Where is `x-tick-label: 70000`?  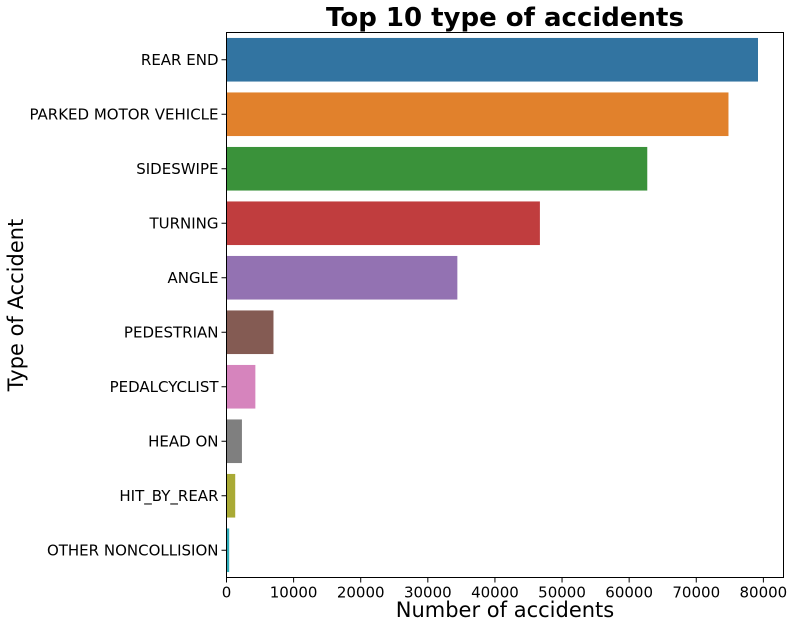
x-tick-label: 70000 is located at coordinates (696, 593).